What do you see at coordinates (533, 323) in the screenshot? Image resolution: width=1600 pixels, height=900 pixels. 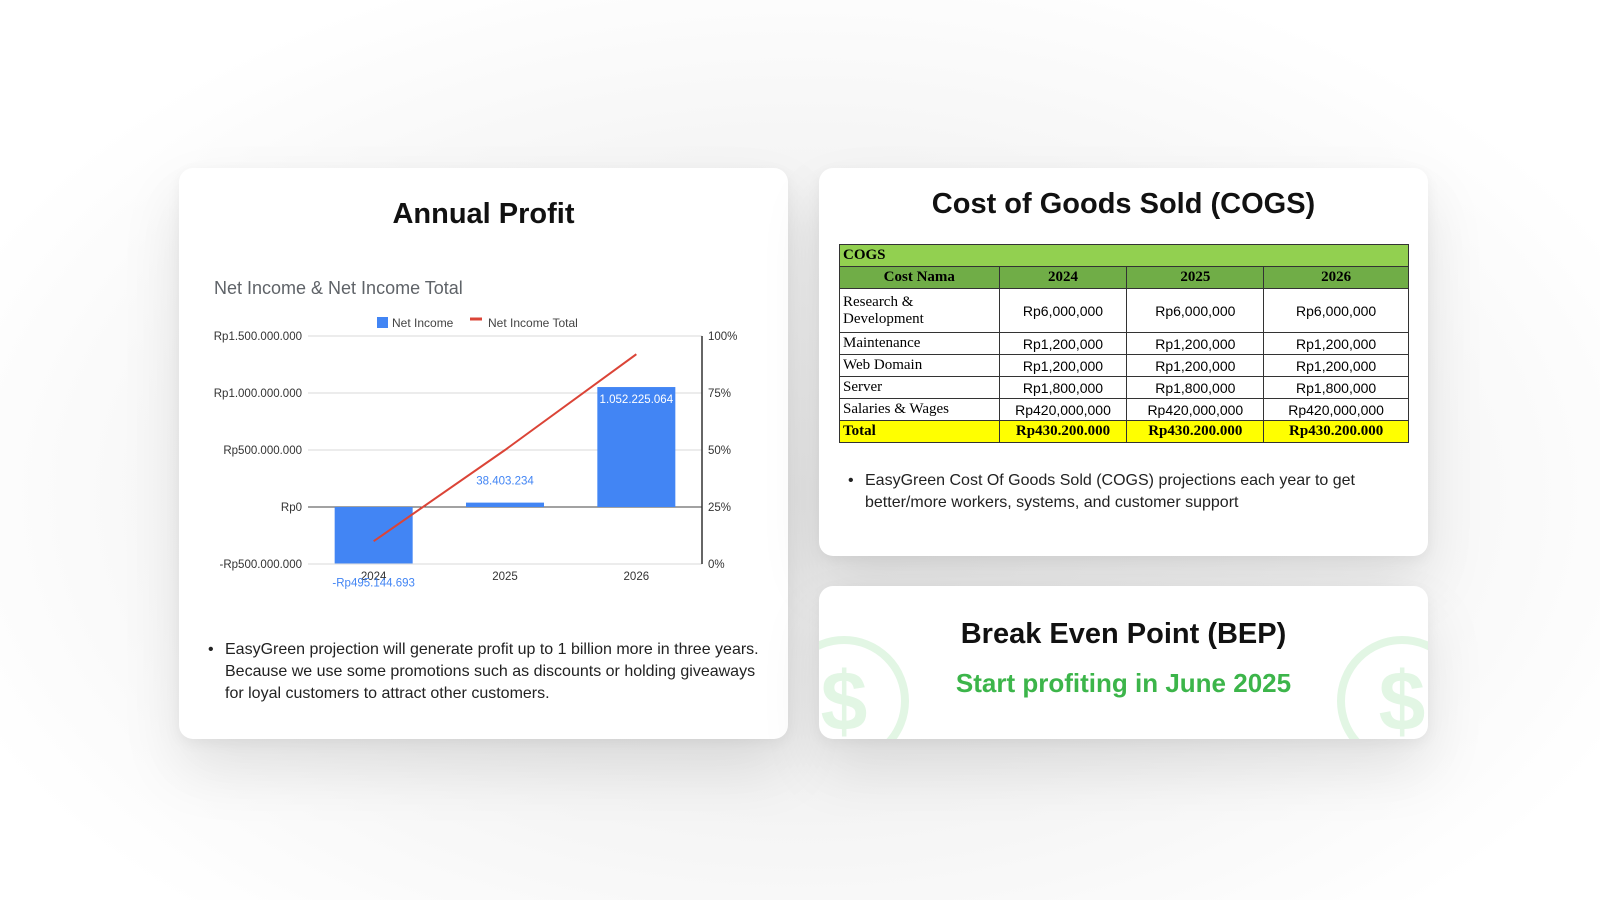 I see `legend-label-net-income-total: Net Income Total` at bounding box center [533, 323].